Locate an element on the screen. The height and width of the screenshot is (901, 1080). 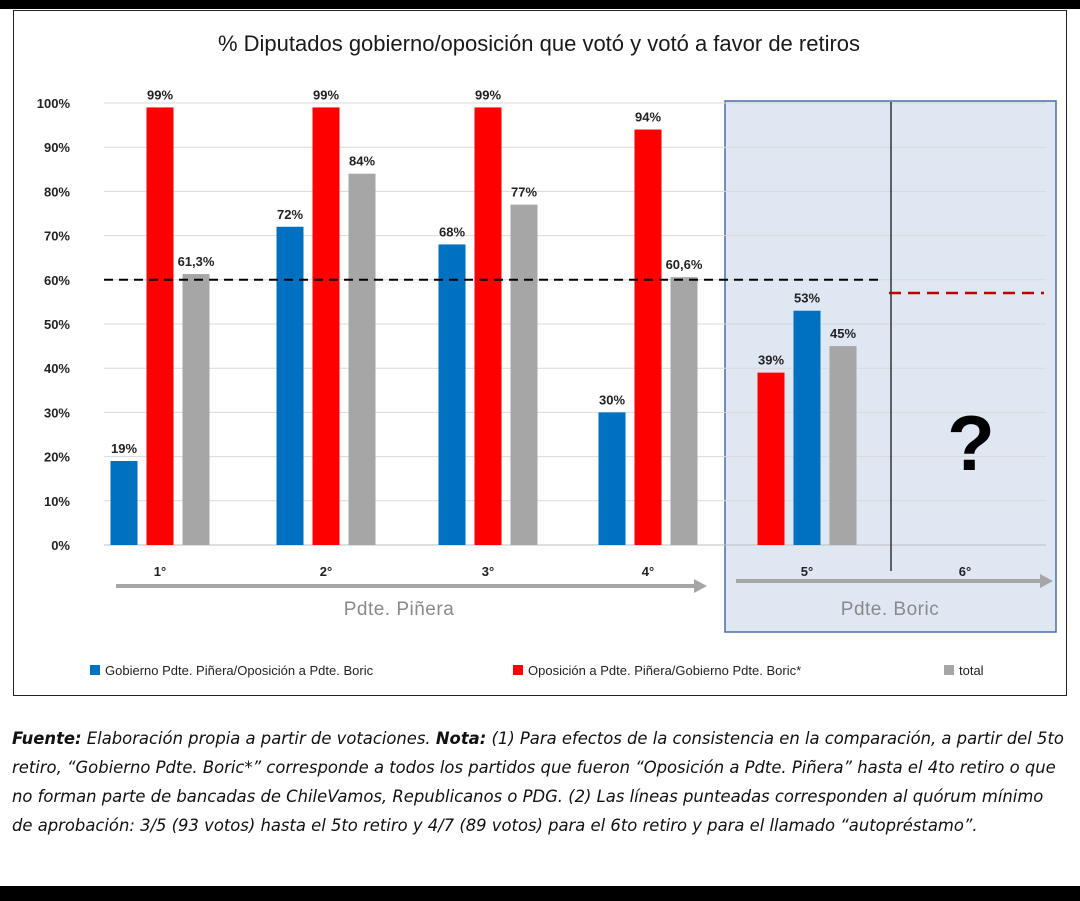
y-tick-label: 70% is located at coordinates (57, 236).